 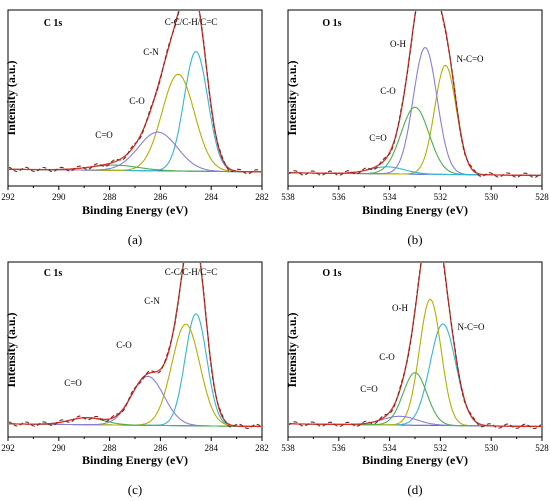 I want to click on panel-caption: (a), so click(x=135, y=239).